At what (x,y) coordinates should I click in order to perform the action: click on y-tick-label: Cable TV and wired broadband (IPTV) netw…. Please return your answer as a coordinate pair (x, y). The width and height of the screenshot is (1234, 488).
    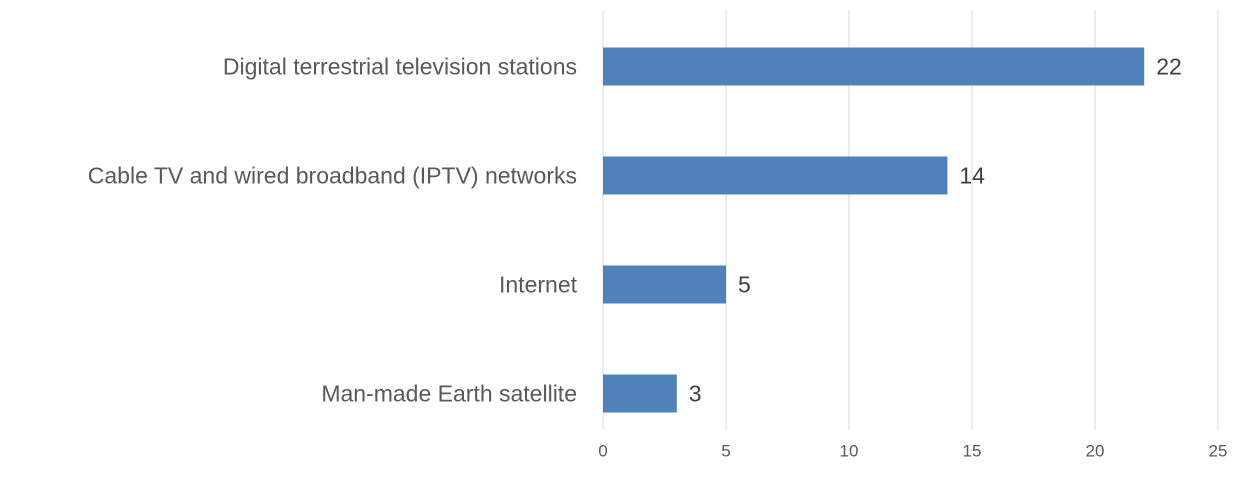
    Looking at the image, I should click on (332, 176).